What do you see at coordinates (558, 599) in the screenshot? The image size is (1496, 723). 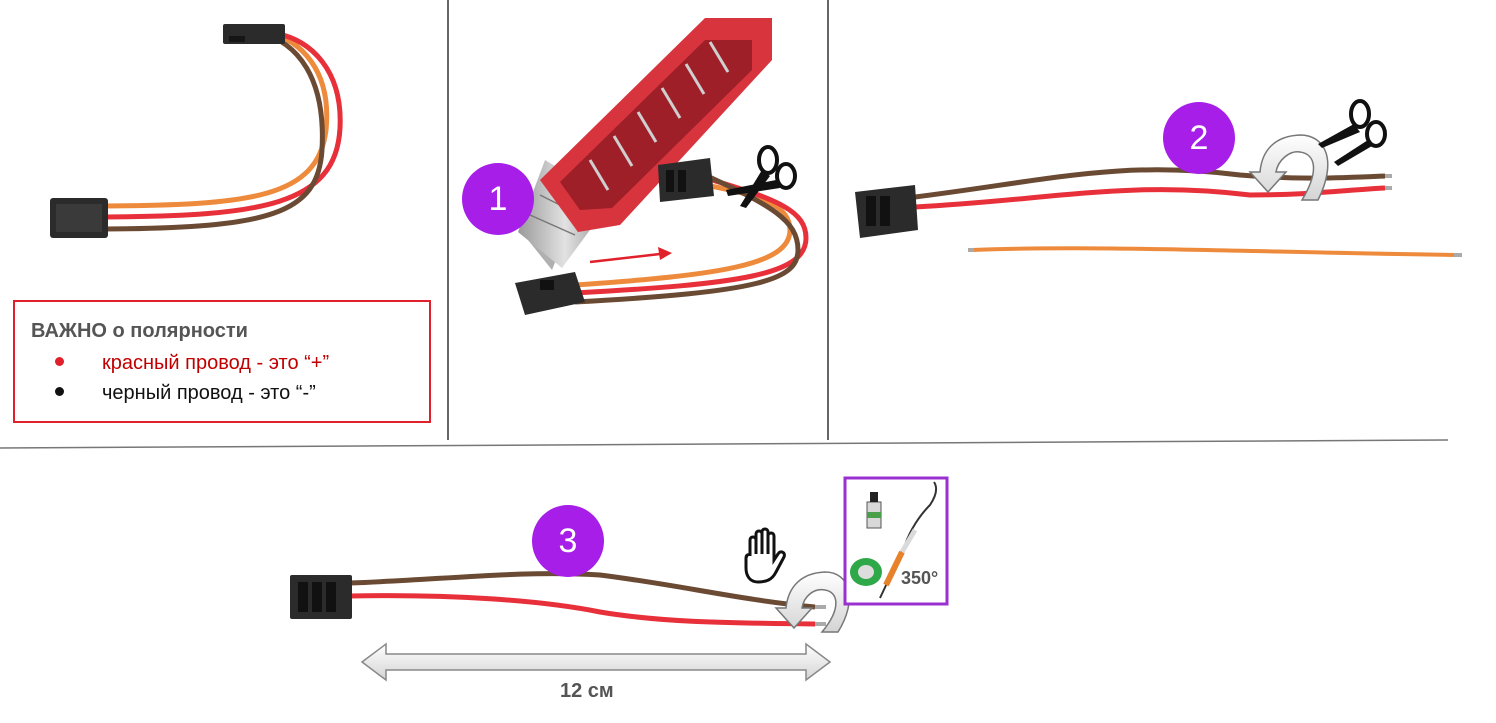 I see `servo-cable-final` at bounding box center [558, 599].